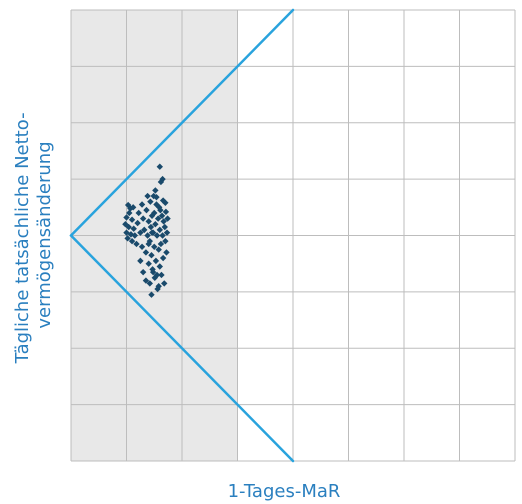  Describe the element at coordinates (284, 491) in the screenshot. I see `x-axis-title: 1-Tages-MaR` at that location.